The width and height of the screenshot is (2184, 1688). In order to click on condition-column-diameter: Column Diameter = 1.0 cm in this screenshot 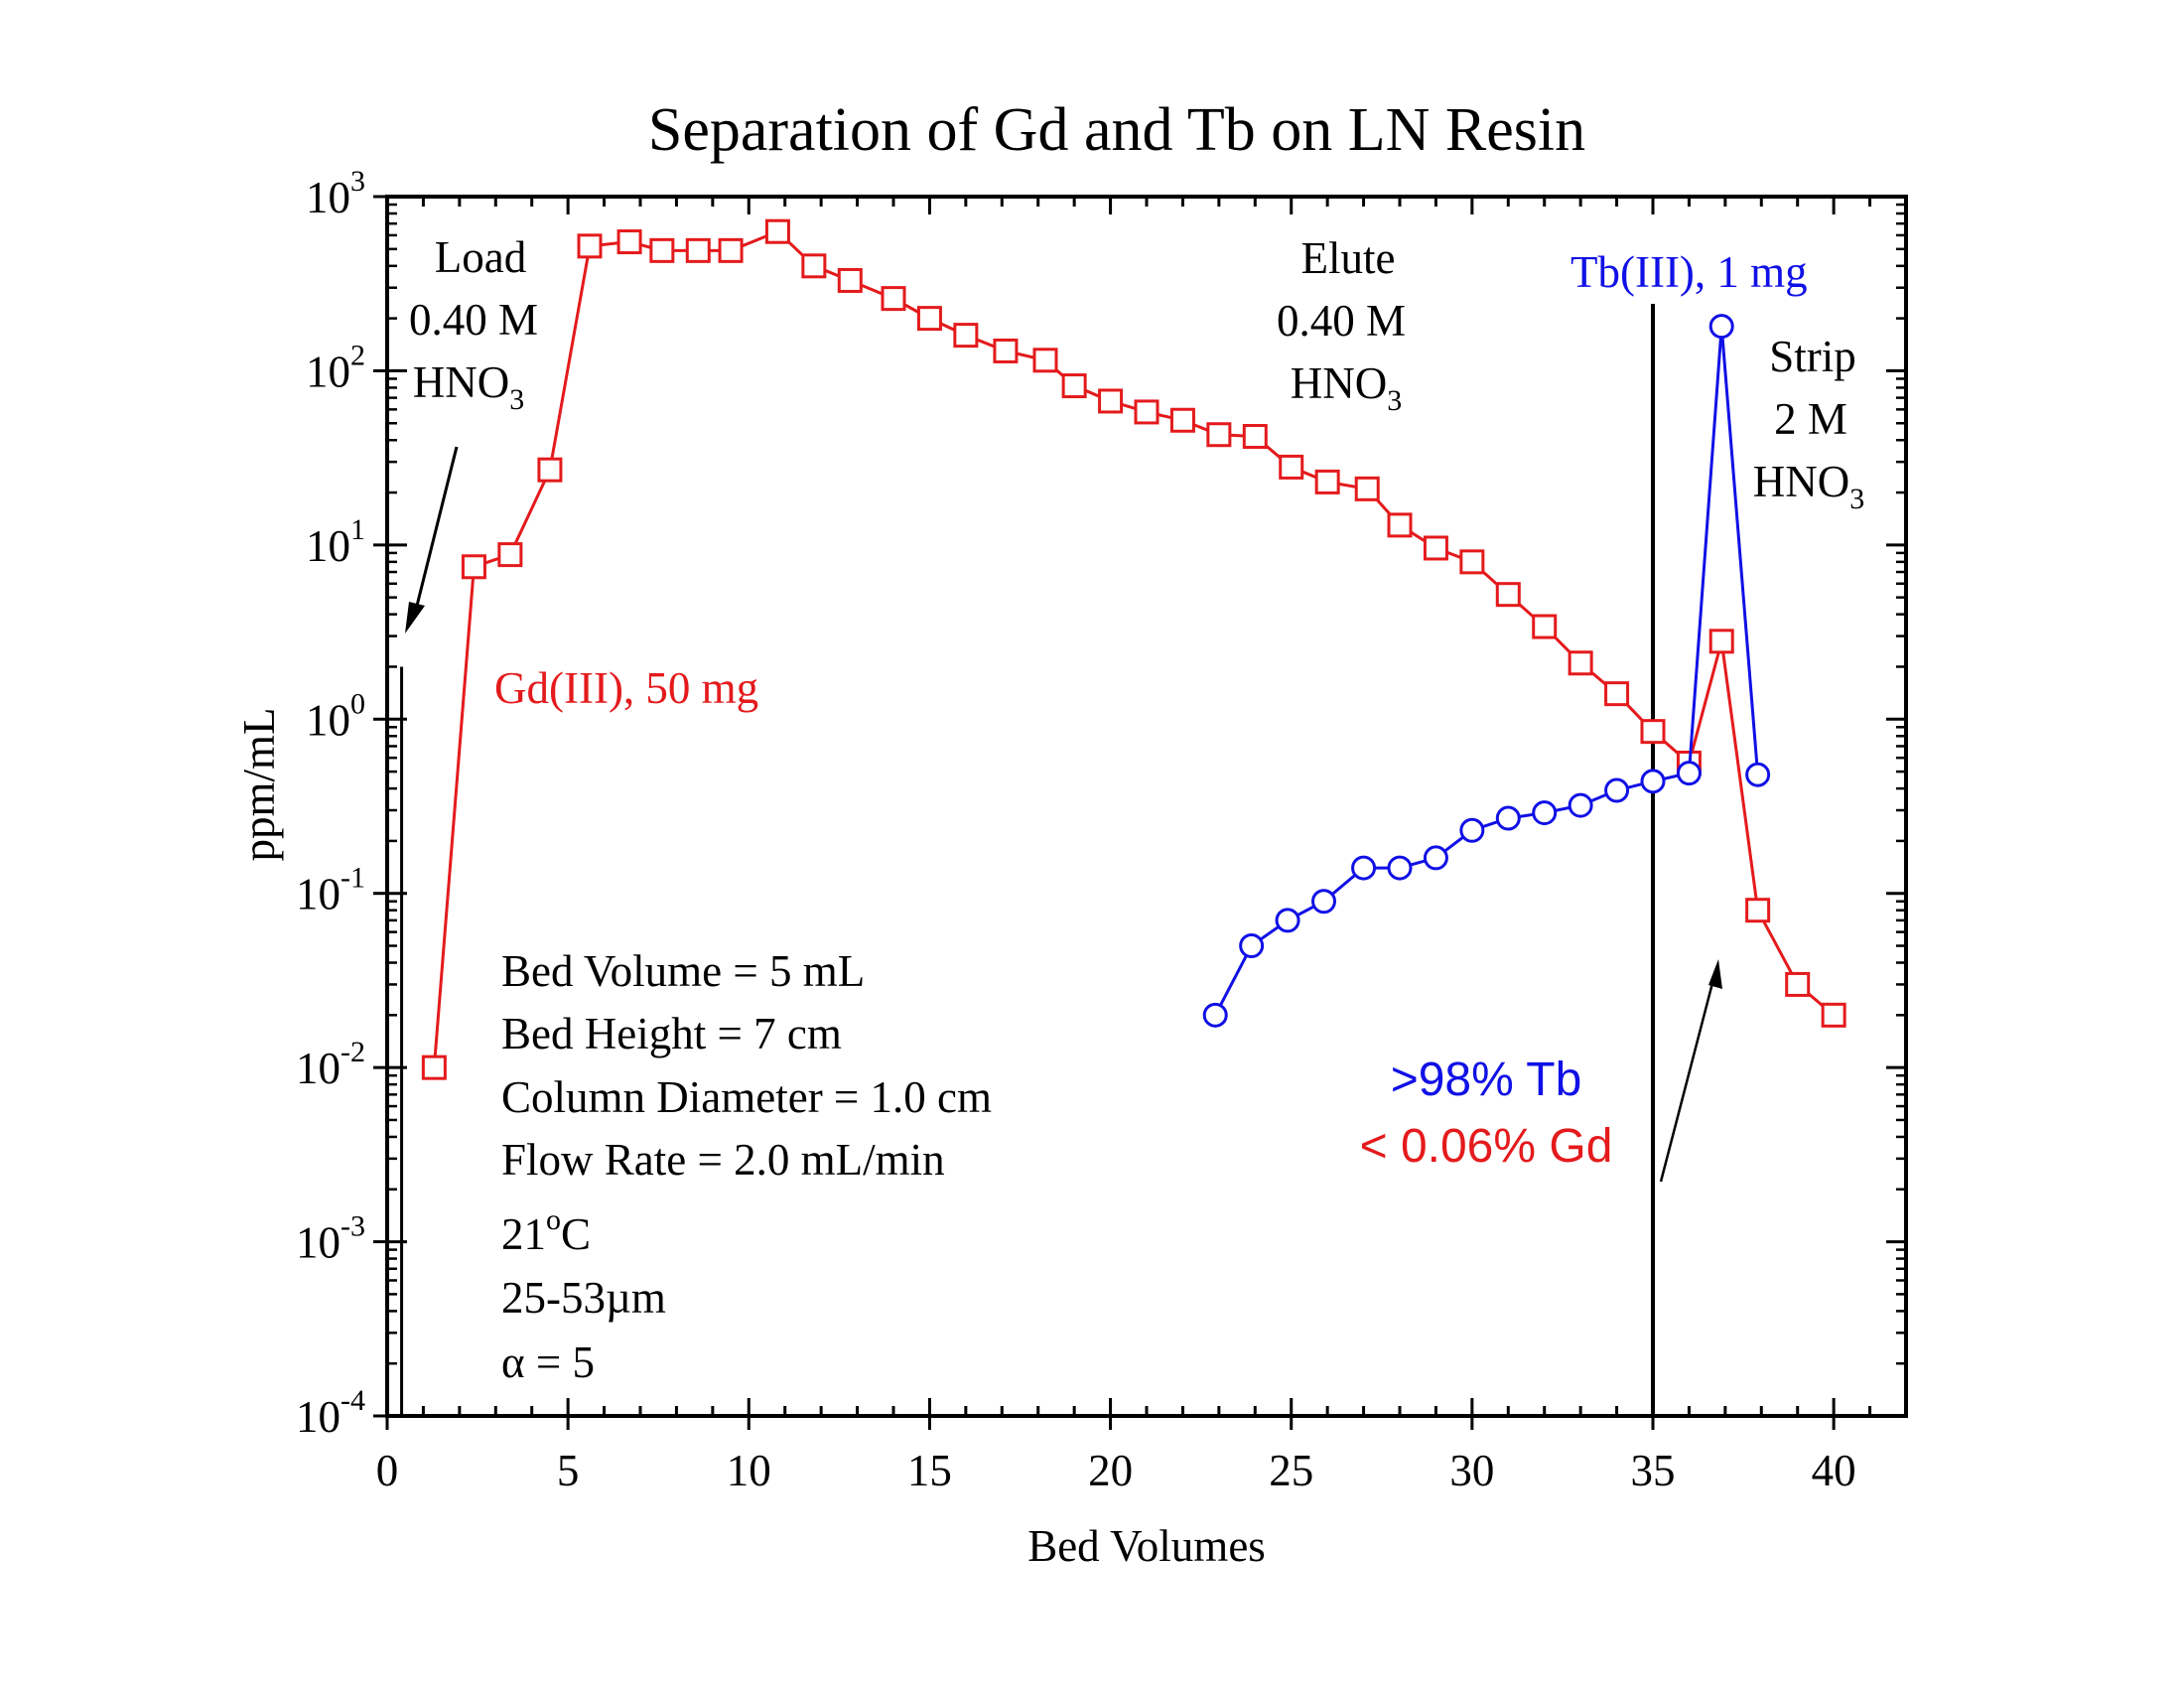, I will do `click(746, 1097)`.